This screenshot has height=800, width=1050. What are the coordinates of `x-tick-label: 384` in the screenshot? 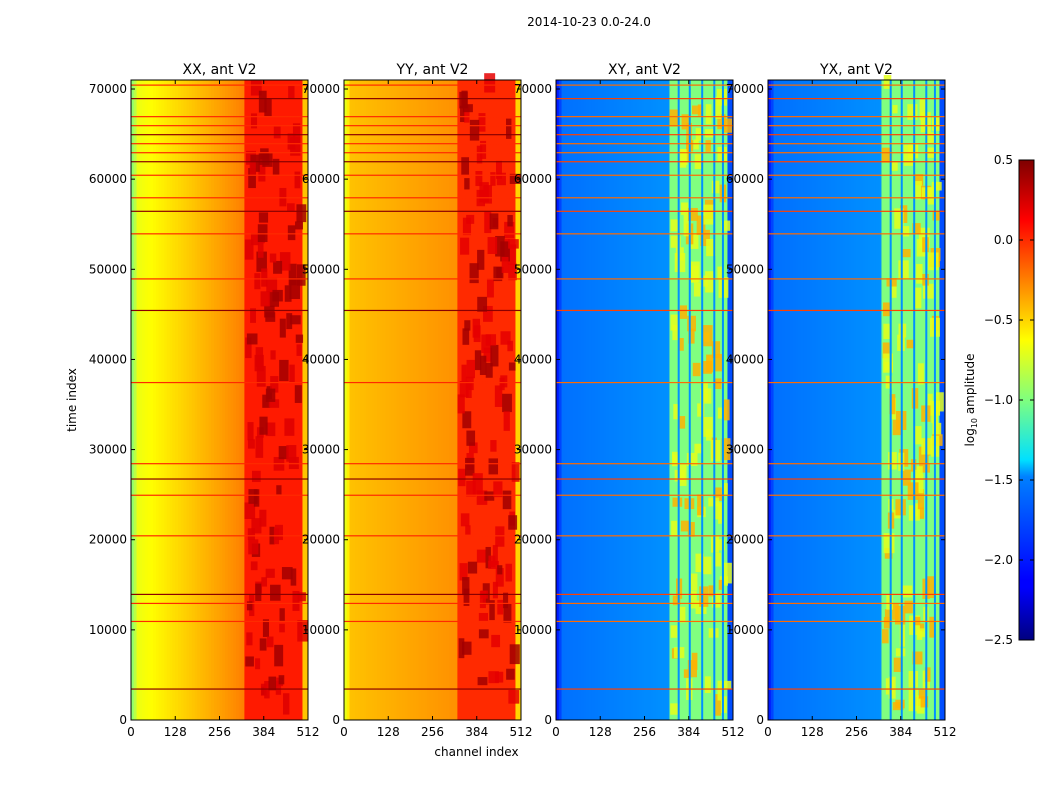 It's located at (263, 732).